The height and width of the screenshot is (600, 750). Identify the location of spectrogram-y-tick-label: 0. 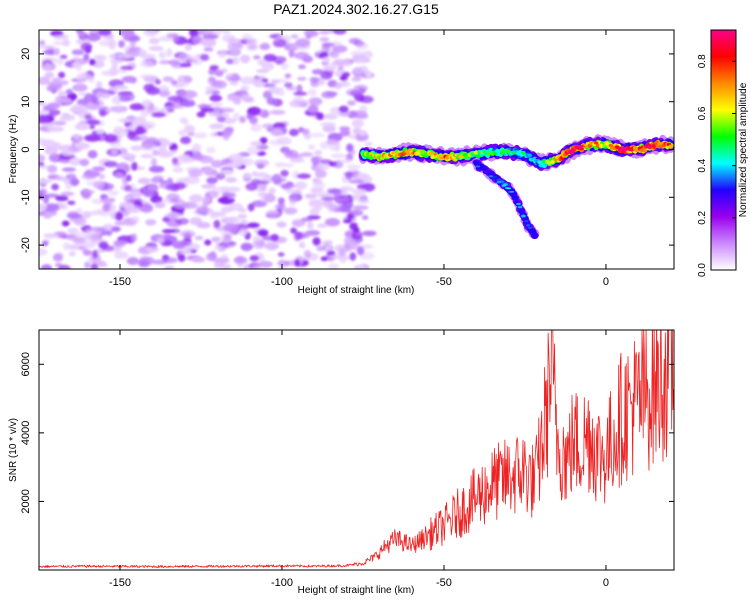
(26, 149).